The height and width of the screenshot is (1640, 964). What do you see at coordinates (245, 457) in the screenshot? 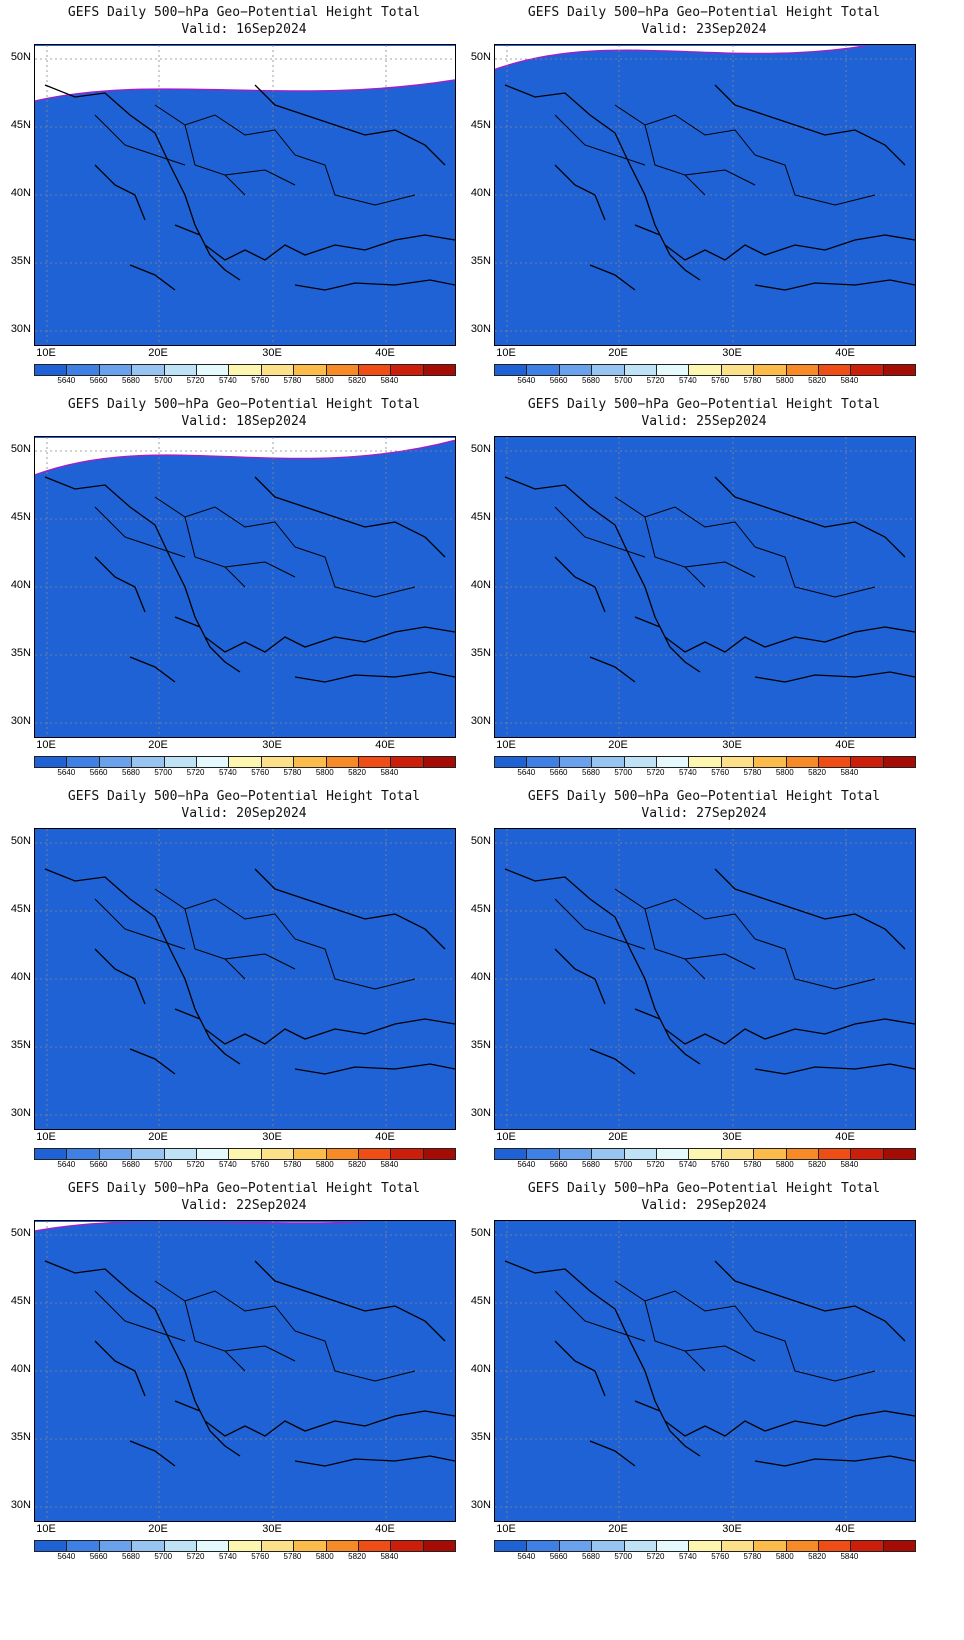
I see `contour-line` at bounding box center [245, 457].